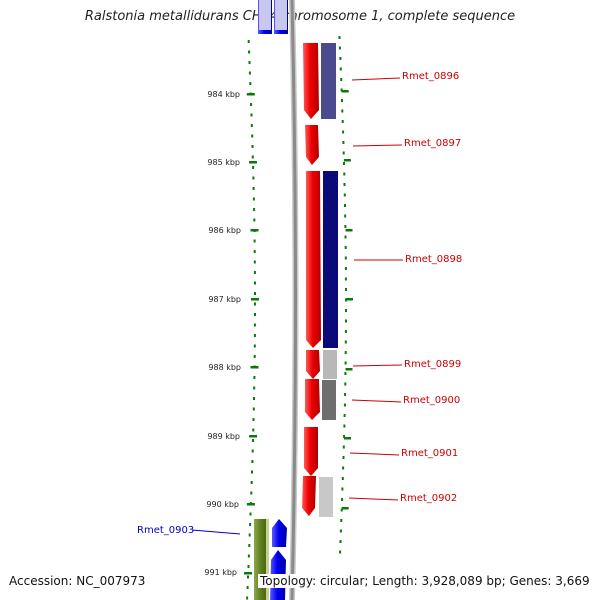 Image resolution: width=600 pixels, height=600 pixels. I want to click on ruler-label: 986 kbp, so click(224, 230).